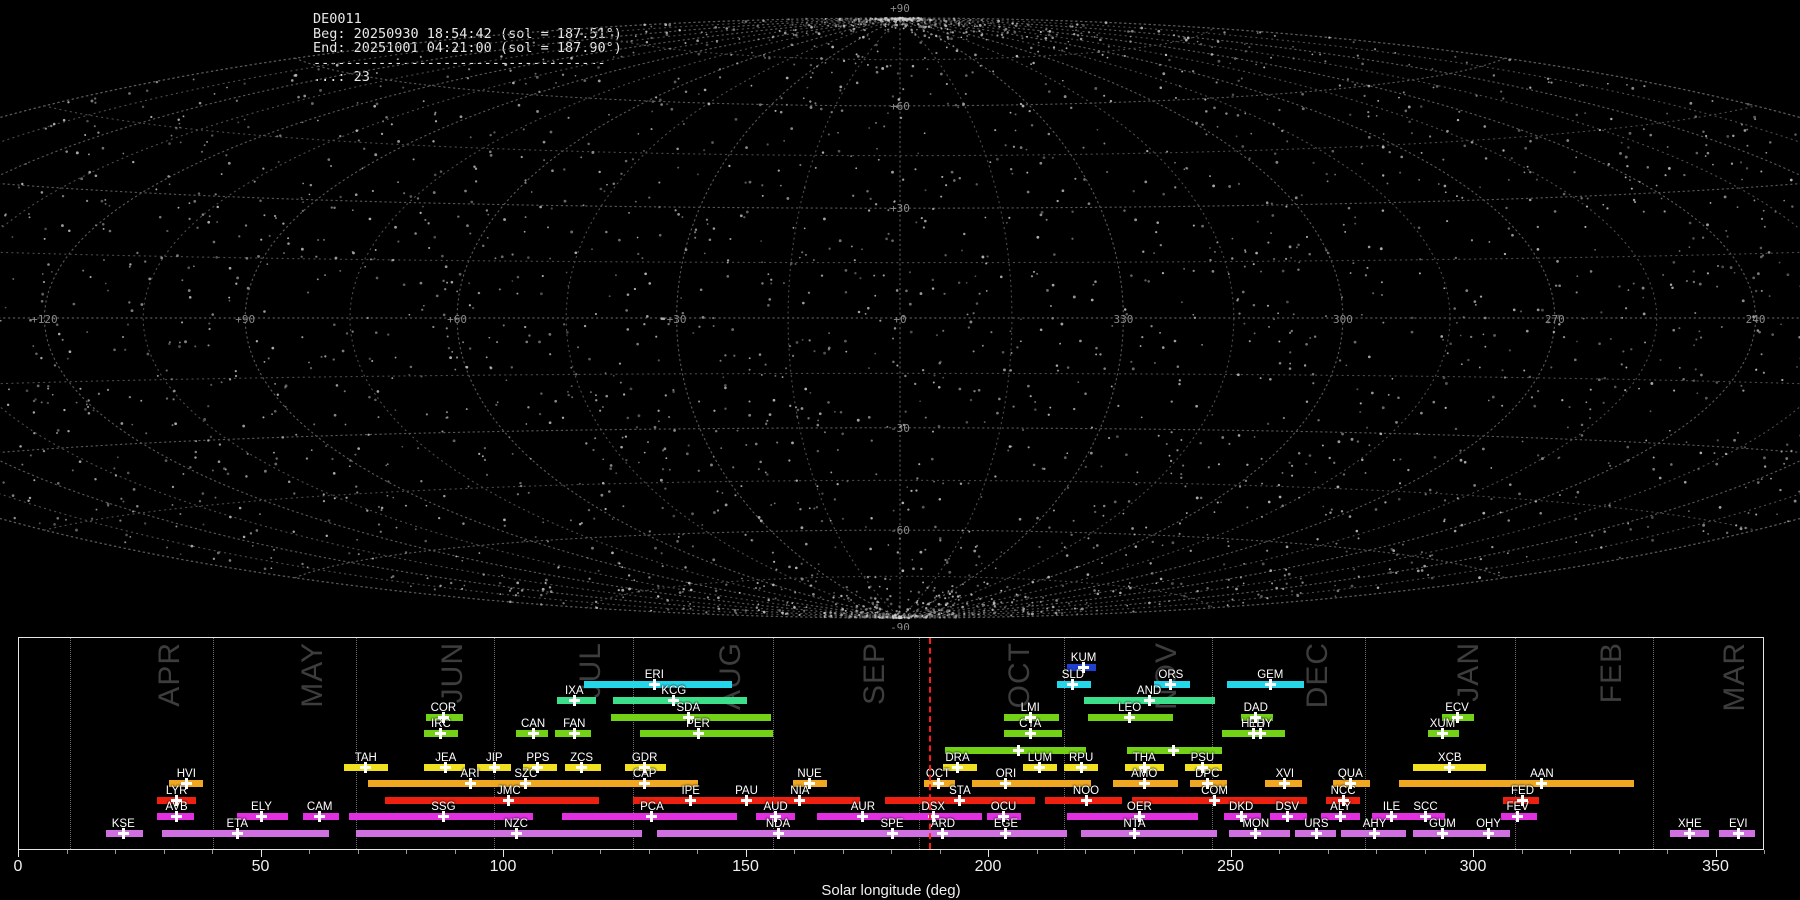 This screenshot has height=900, width=1800. I want to click on shower-label: MON, so click(1256, 824).